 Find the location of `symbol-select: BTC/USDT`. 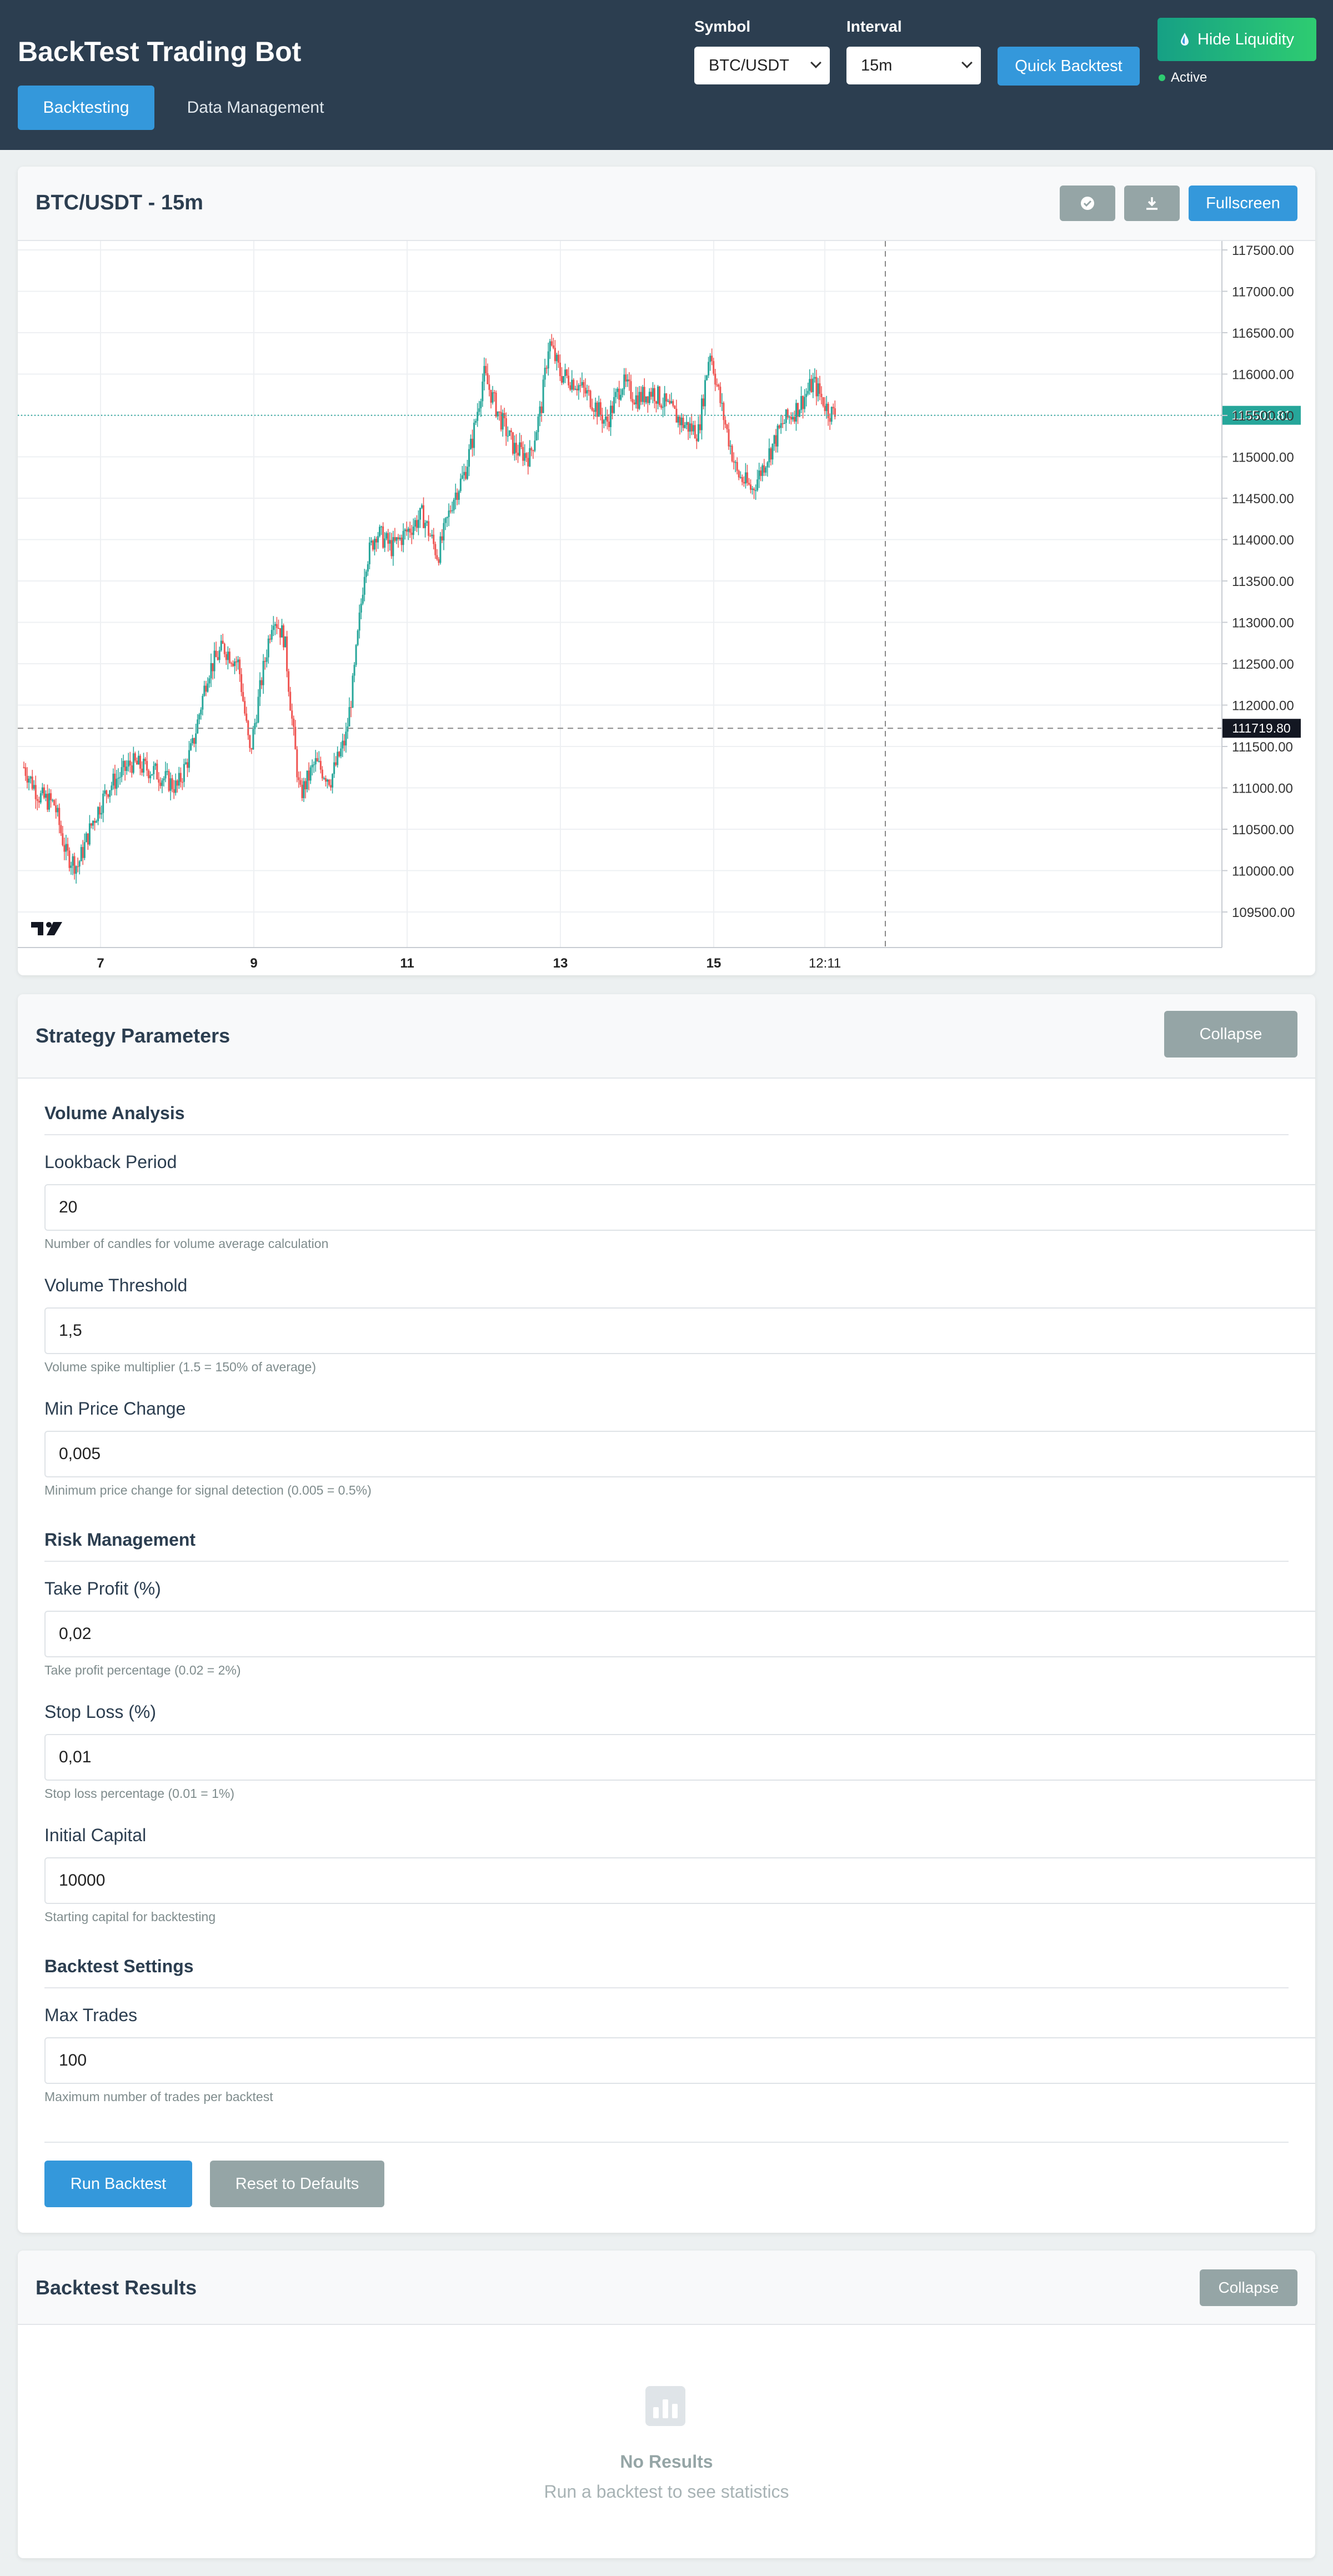

symbol-select: BTC/USDT is located at coordinates (762, 65).